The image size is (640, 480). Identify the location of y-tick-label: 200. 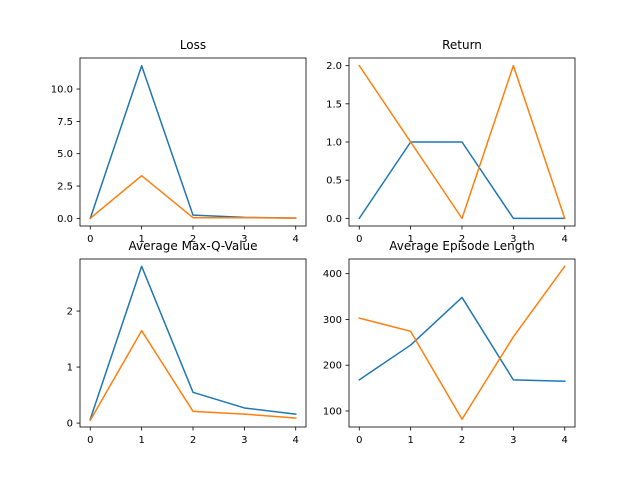
(332, 366).